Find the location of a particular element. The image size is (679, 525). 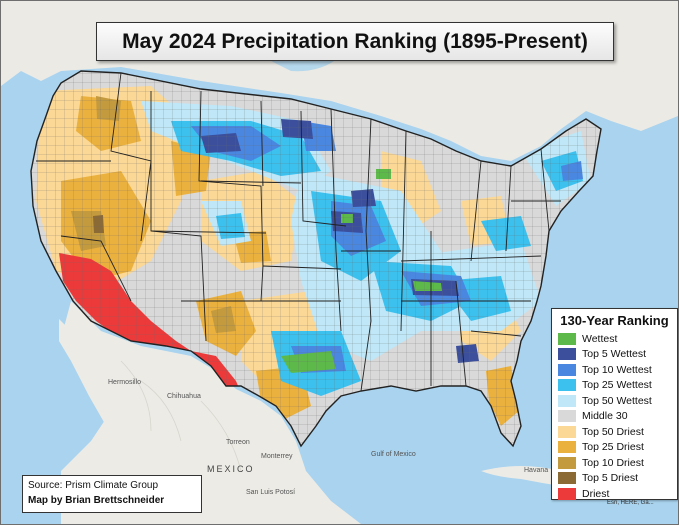

place-label: San Luis Potosí is located at coordinates (271, 492).